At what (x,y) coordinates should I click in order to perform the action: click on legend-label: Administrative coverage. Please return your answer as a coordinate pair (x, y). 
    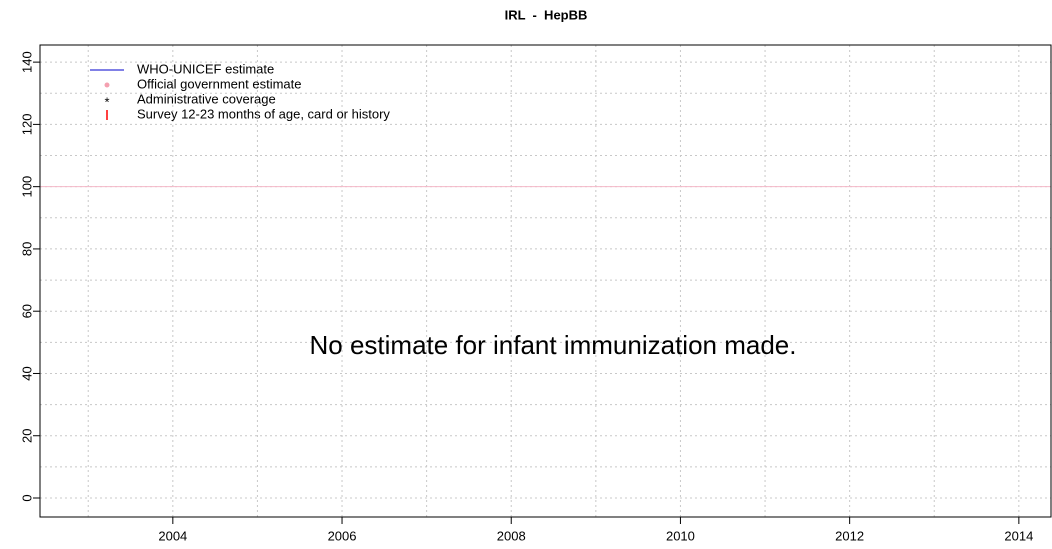
    Looking at the image, I should click on (206, 98).